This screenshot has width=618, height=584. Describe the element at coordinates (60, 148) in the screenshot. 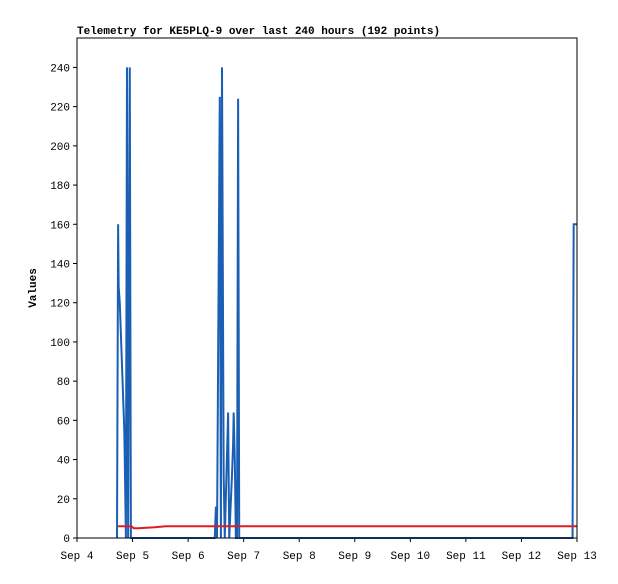

I see `y-tick-label: 200` at that location.